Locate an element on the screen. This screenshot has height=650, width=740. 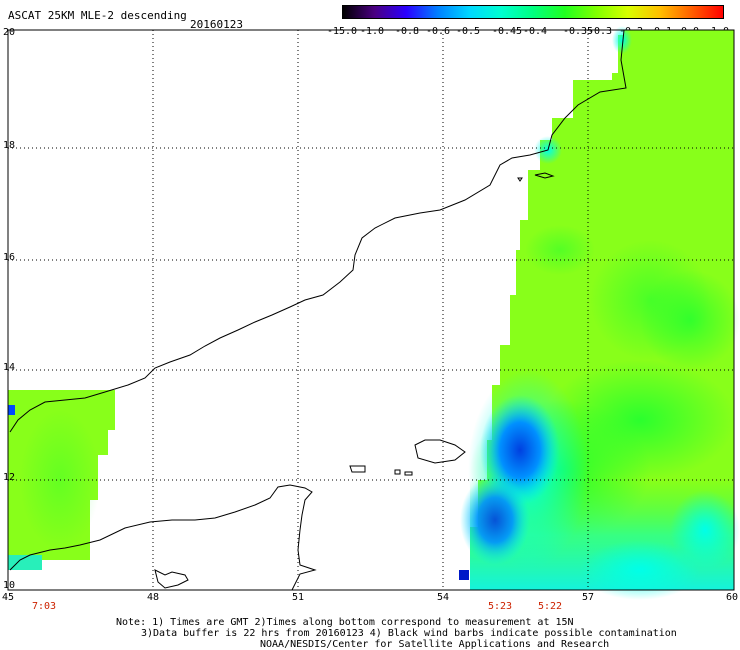
lat-label: 12 is located at coordinates (9, 477).